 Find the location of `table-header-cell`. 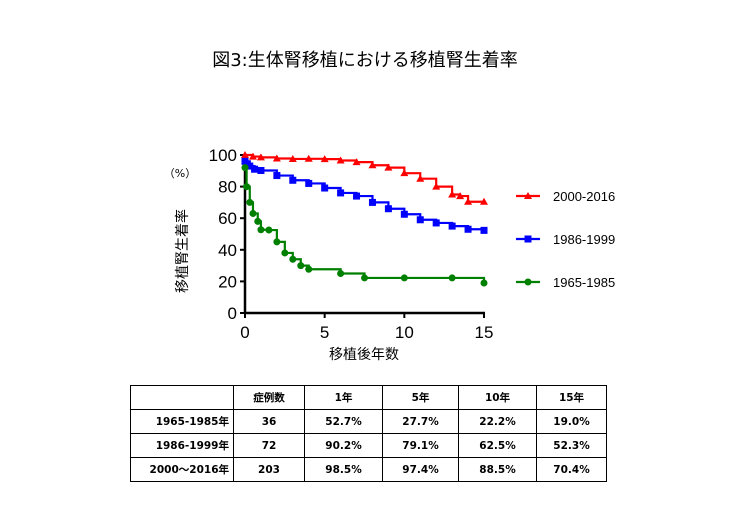

table-header-cell is located at coordinates (182, 397).